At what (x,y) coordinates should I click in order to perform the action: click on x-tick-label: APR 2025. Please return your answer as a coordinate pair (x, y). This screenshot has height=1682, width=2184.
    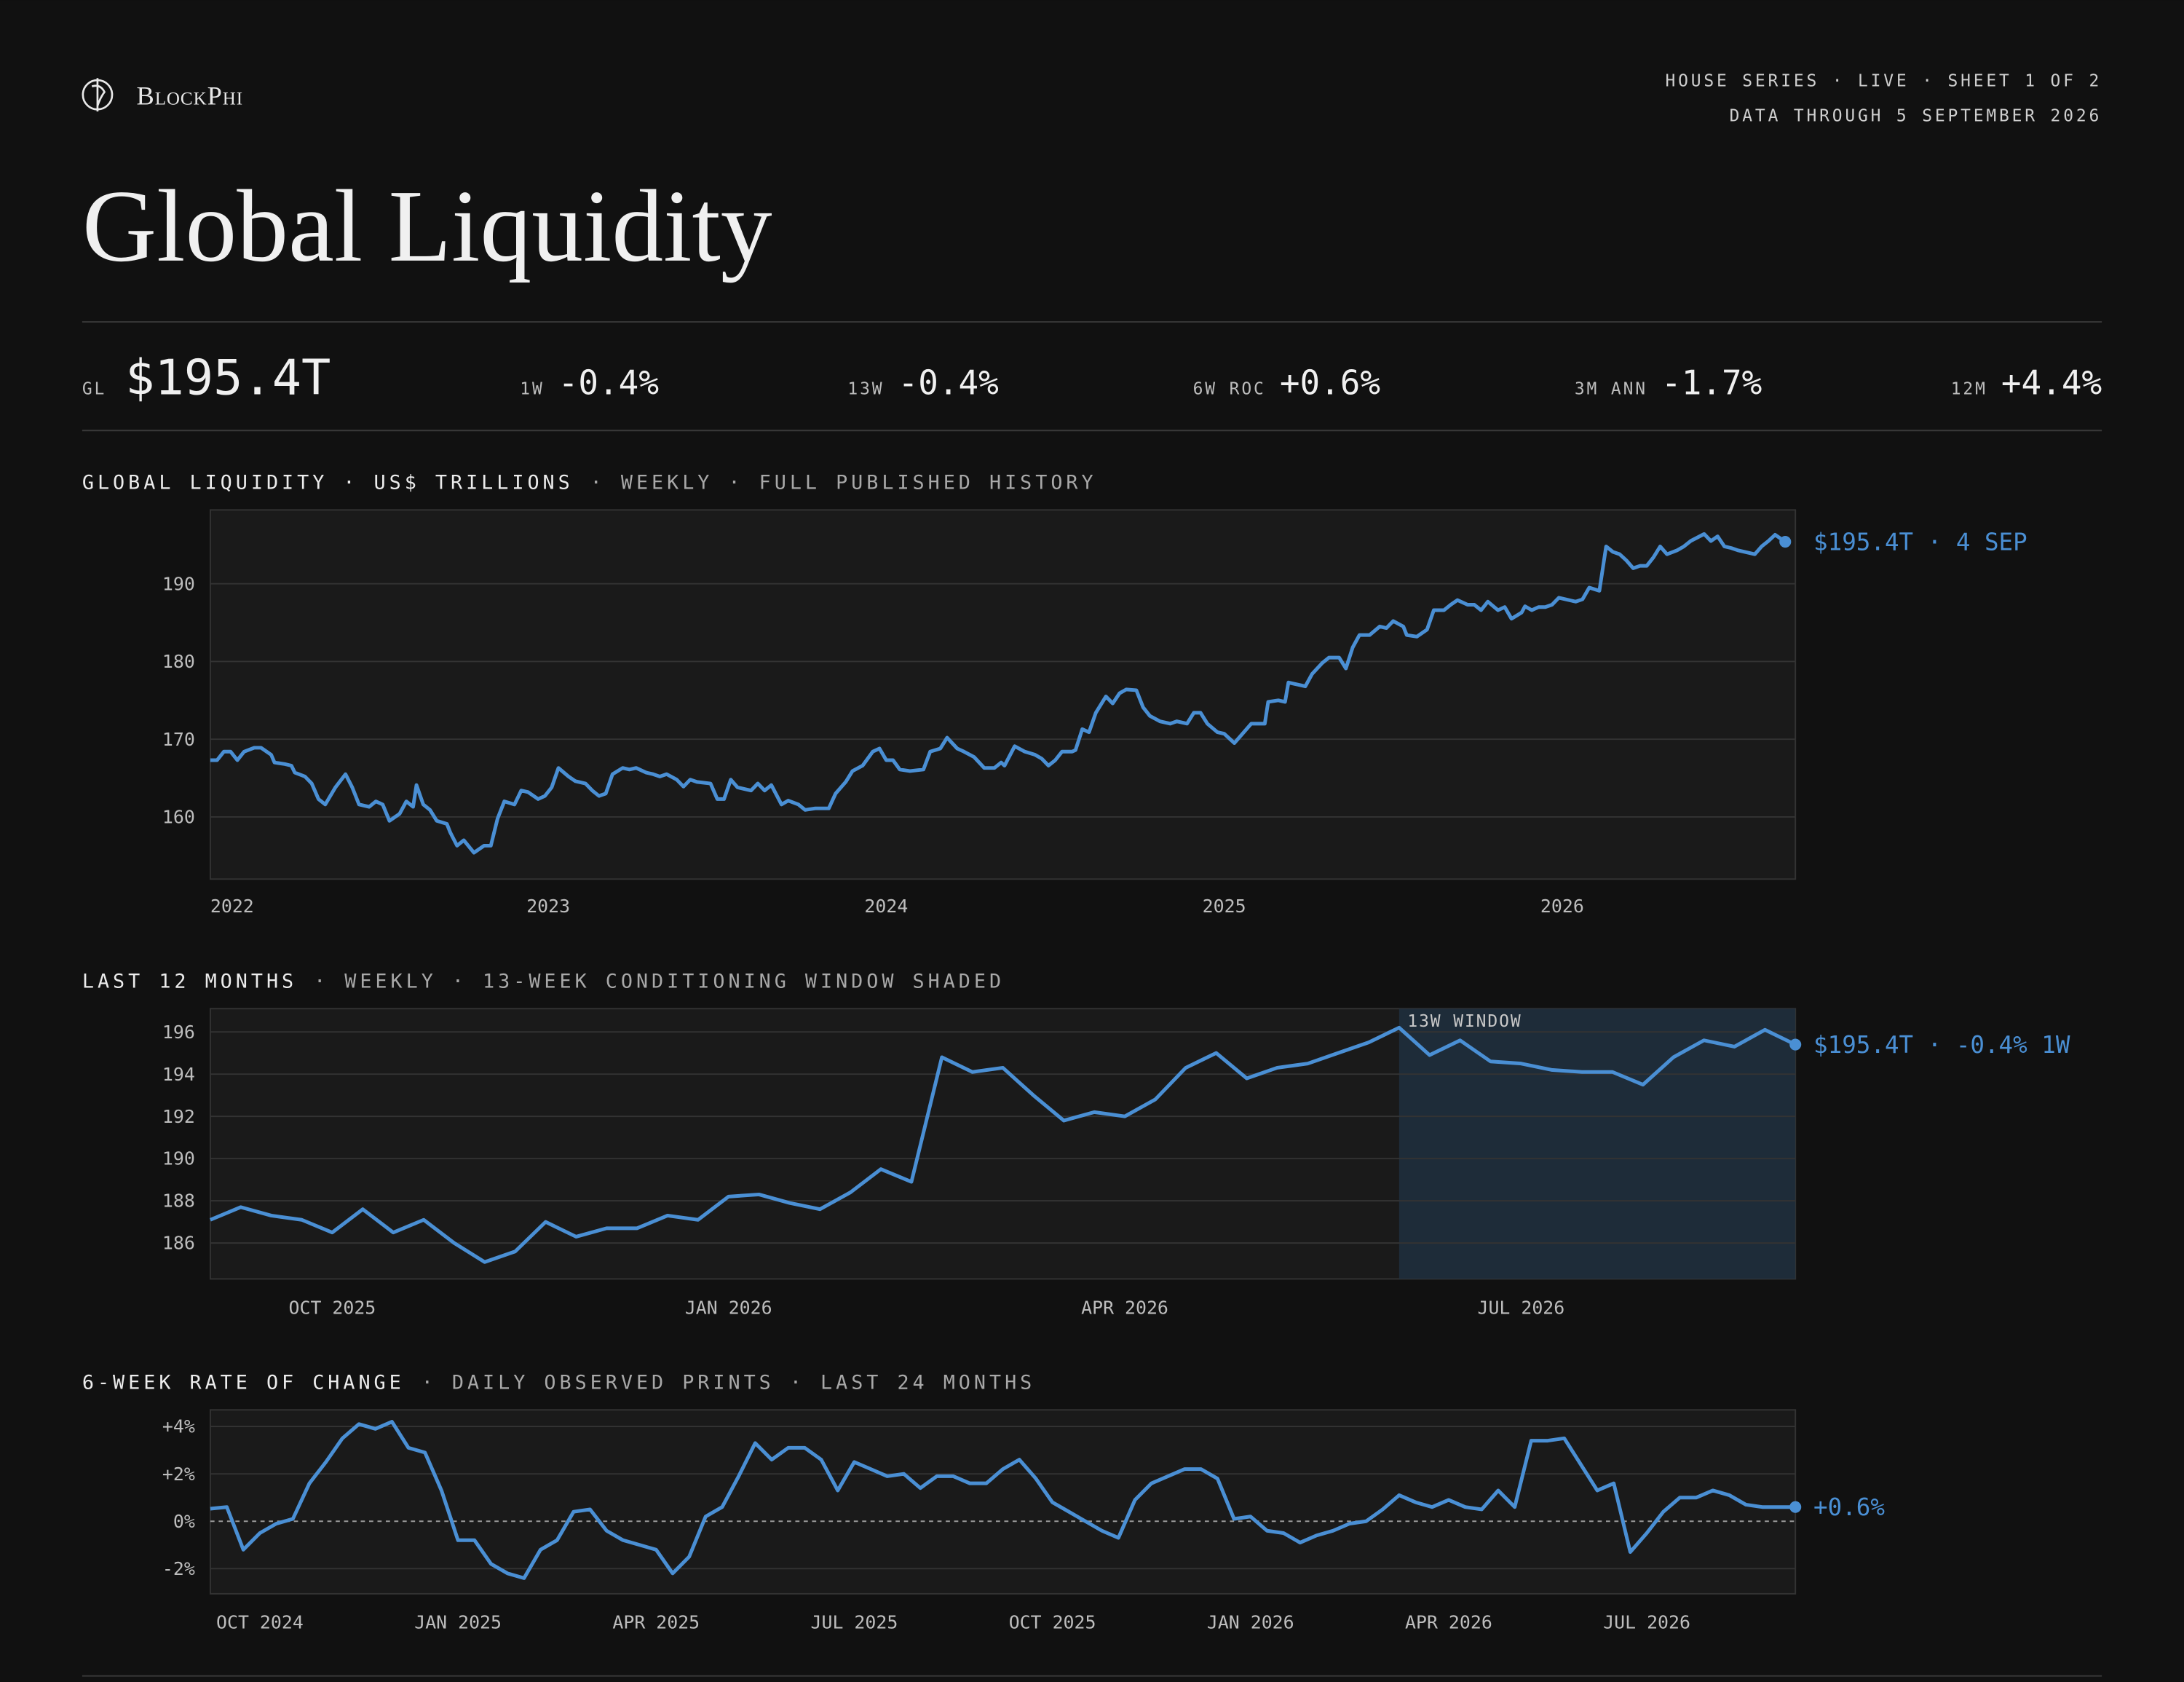
    Looking at the image, I should click on (656, 1622).